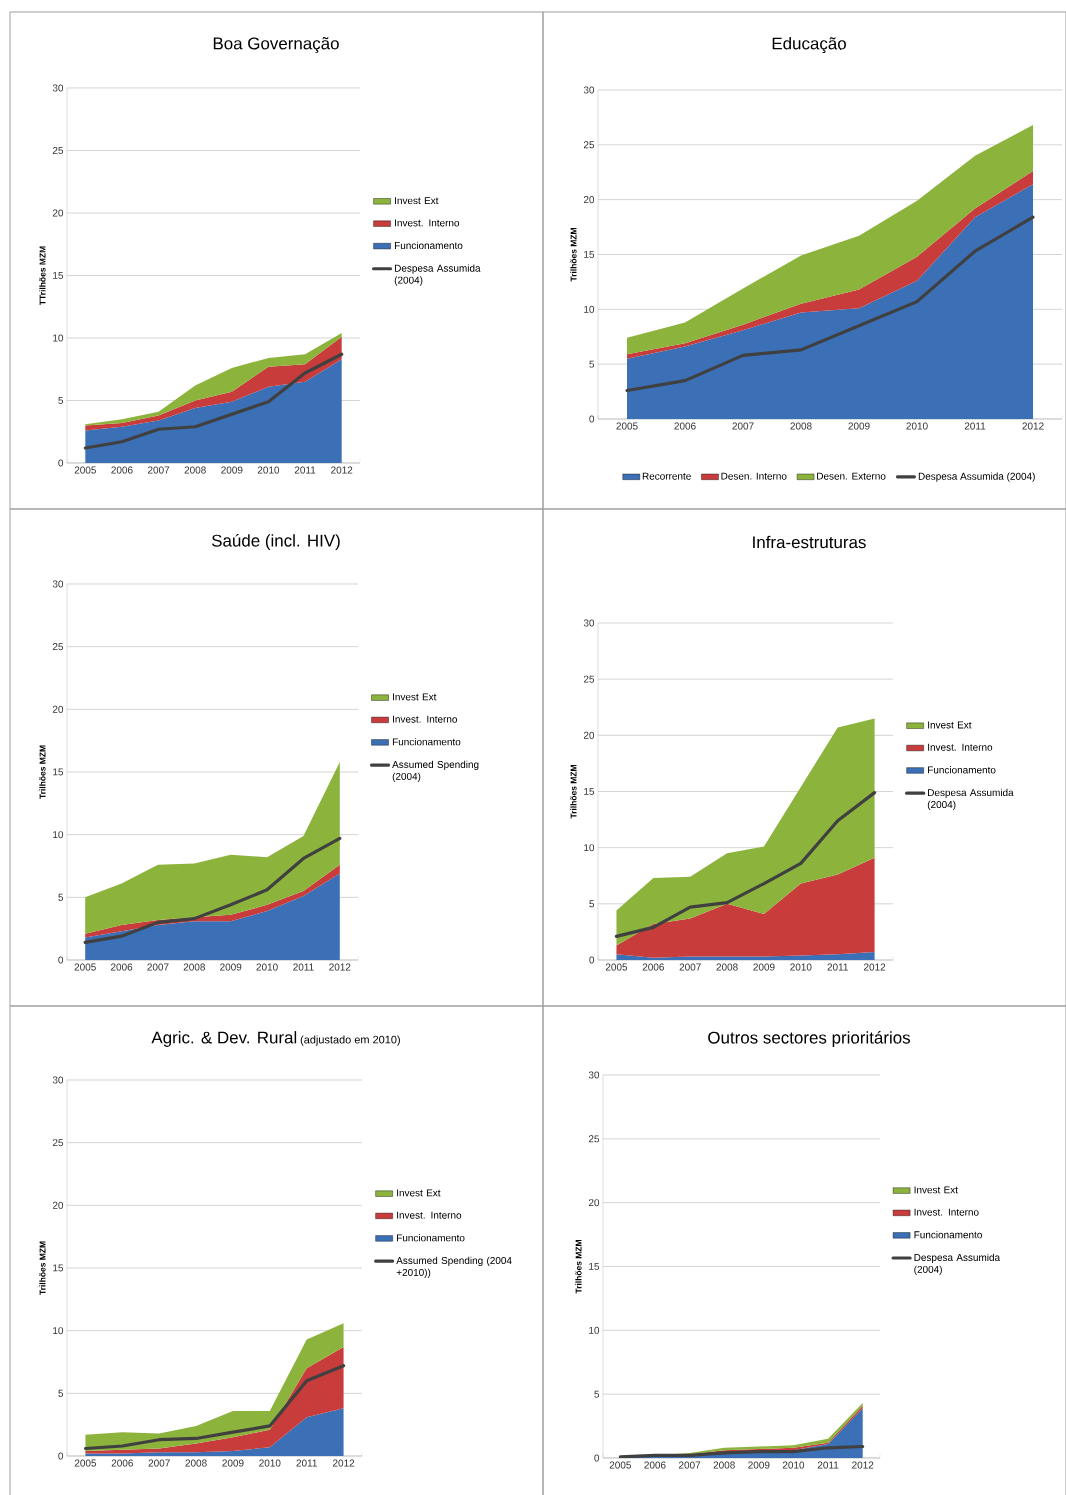 The image size is (1066, 1495). I want to click on chart-title: Educação, so click(809, 45).